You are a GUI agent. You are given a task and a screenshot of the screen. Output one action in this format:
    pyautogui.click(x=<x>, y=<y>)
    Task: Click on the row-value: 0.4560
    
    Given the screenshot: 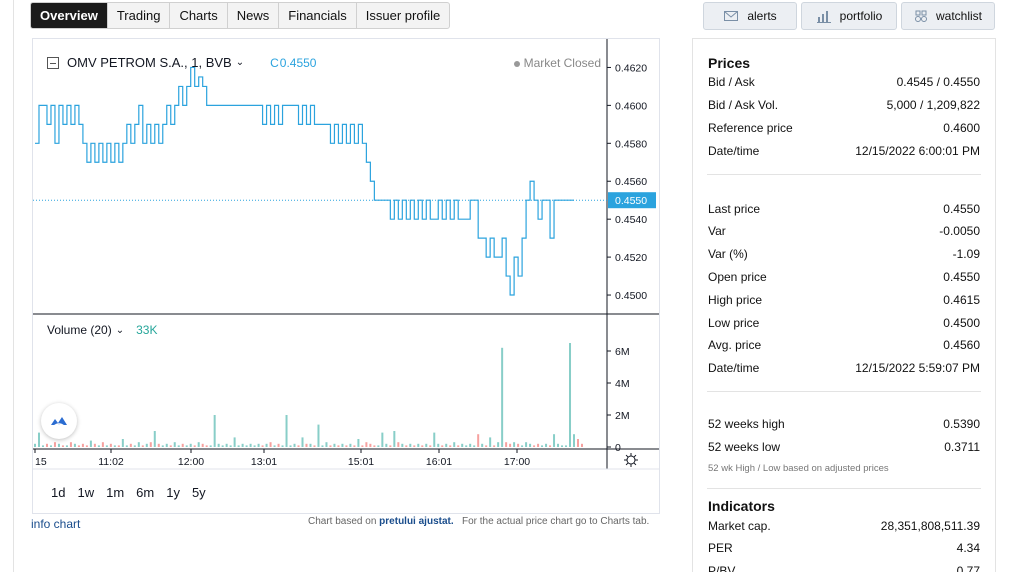 What is the action you would take?
    pyautogui.click(x=961, y=345)
    